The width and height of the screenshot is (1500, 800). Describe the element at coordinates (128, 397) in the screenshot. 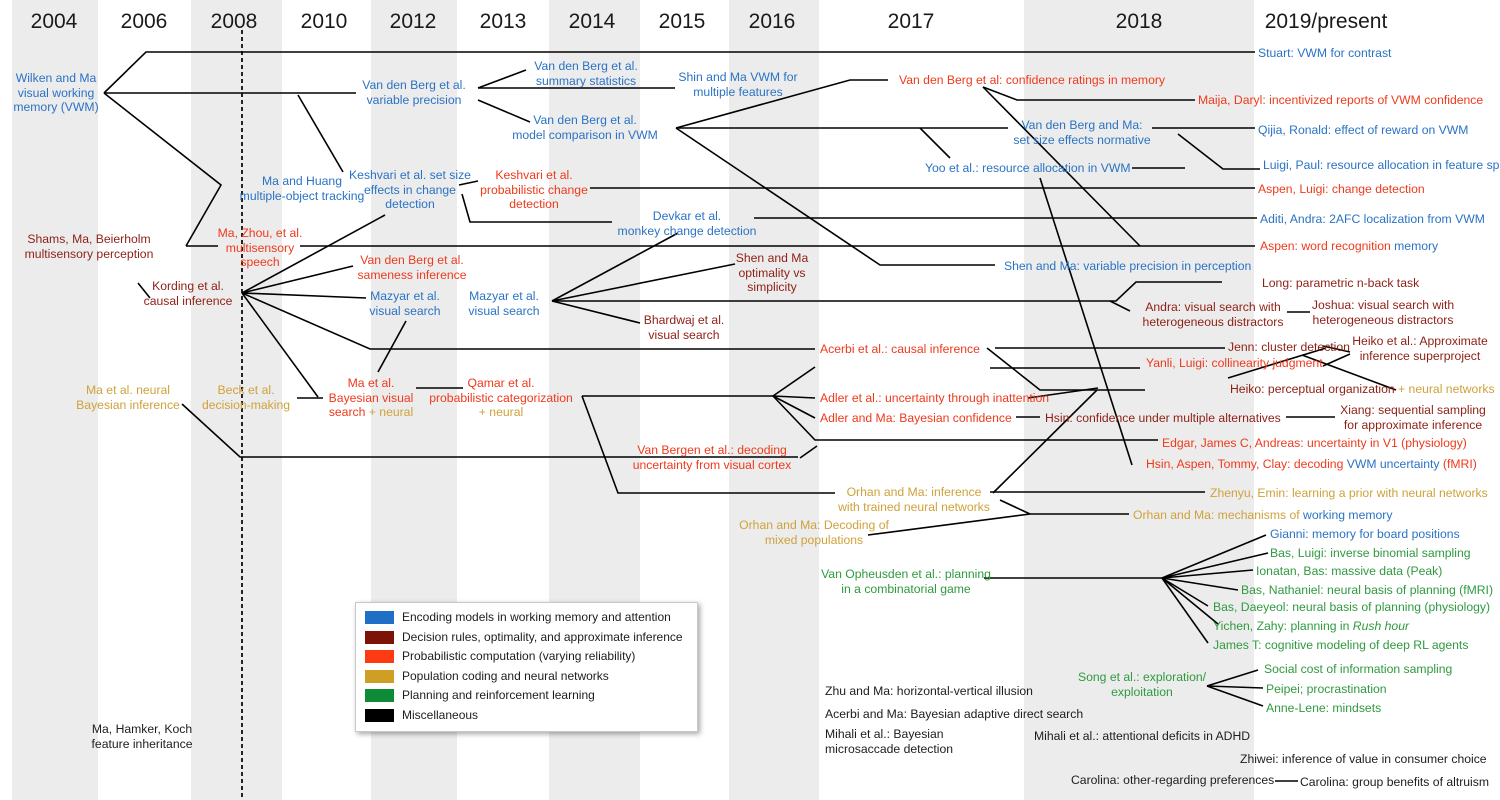

I see `node-ma-neural-bayesian: Ma et al. neural Bayesian inference` at that location.